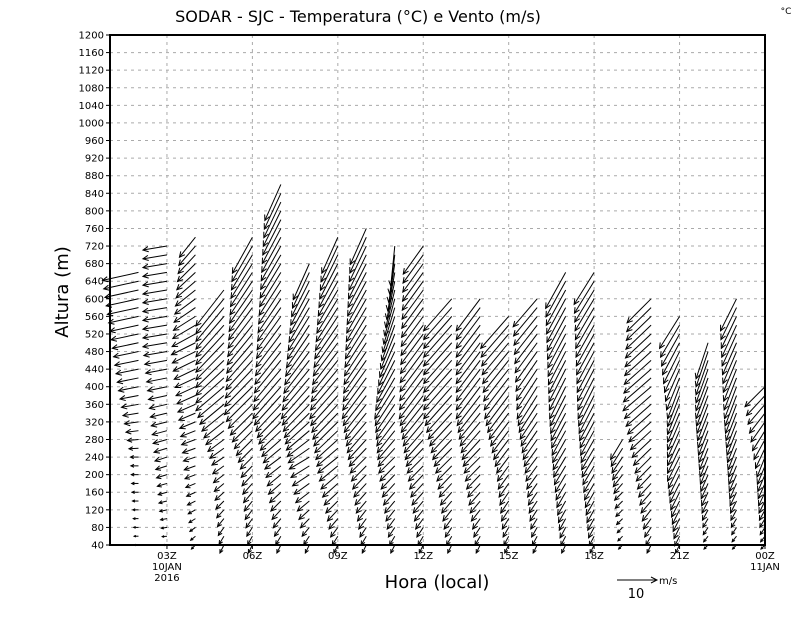 This screenshot has height=618, width=800. What do you see at coordinates (94, 387) in the screenshot?
I see `y-tick-label: 400` at bounding box center [94, 387].